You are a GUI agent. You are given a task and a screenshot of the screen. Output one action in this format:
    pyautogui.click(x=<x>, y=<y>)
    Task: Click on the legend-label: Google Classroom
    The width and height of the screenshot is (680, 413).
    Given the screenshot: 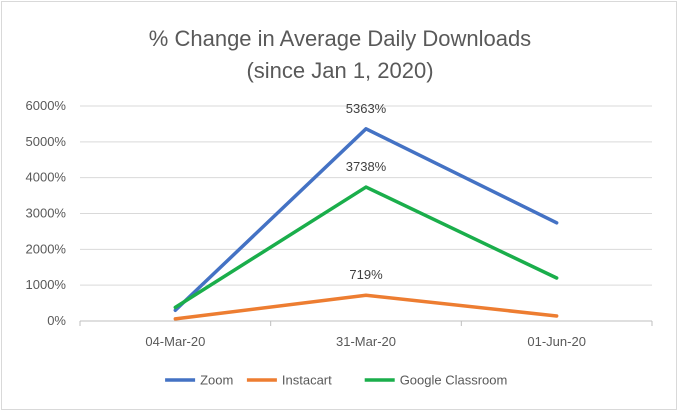 What is the action you would take?
    pyautogui.click(x=454, y=380)
    